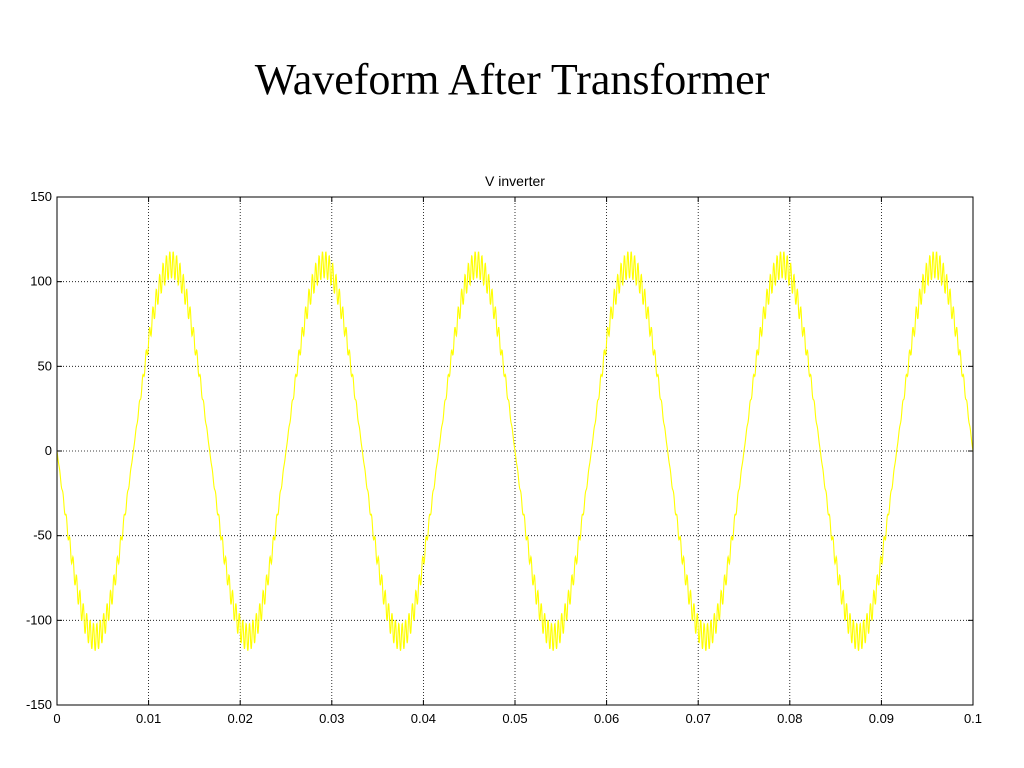 The height and width of the screenshot is (768, 1024). What do you see at coordinates (331, 718) in the screenshot?
I see `x-tick-label: 0.03` at bounding box center [331, 718].